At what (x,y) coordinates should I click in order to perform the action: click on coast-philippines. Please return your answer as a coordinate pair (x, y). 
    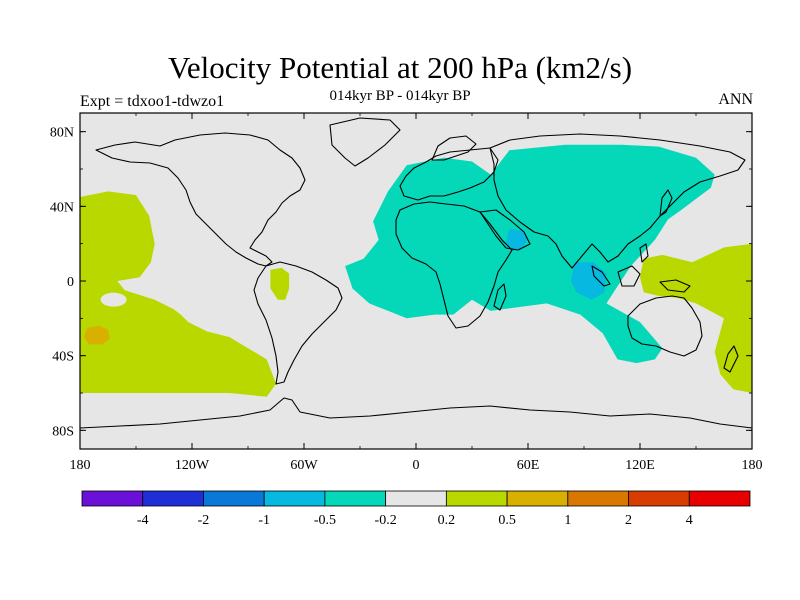
    Looking at the image, I should click on (644, 253).